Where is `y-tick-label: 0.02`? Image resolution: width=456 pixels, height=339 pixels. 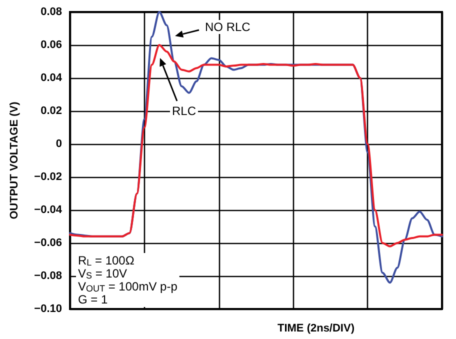
y-tick-label: 0.02 is located at coordinates (51, 111).